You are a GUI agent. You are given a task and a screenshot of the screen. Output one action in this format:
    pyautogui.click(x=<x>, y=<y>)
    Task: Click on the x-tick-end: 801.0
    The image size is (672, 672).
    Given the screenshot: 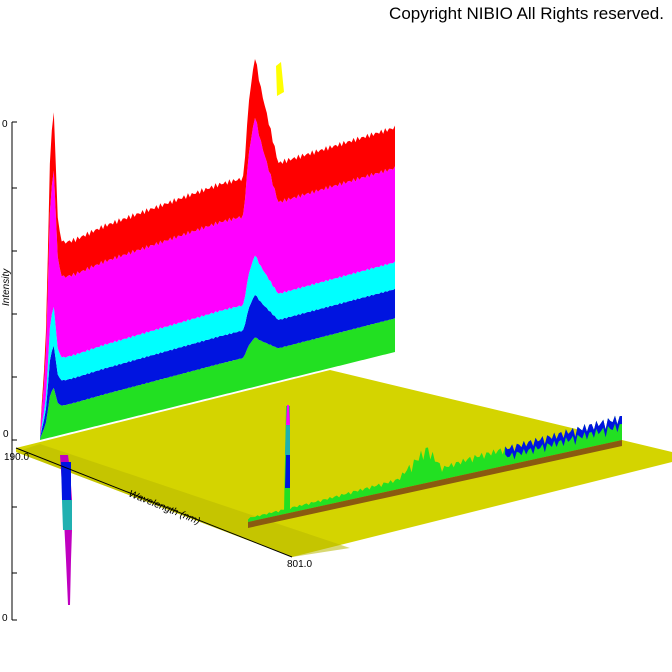 What is the action you would take?
    pyautogui.click(x=299, y=564)
    